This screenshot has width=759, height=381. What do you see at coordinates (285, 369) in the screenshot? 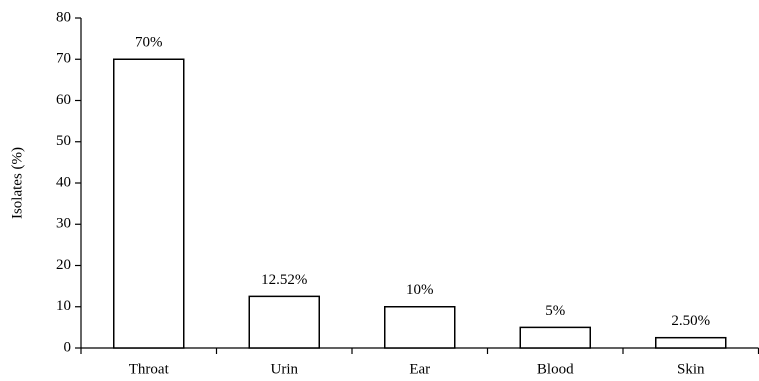
I see `x-tick-label: Urin` at bounding box center [285, 369].